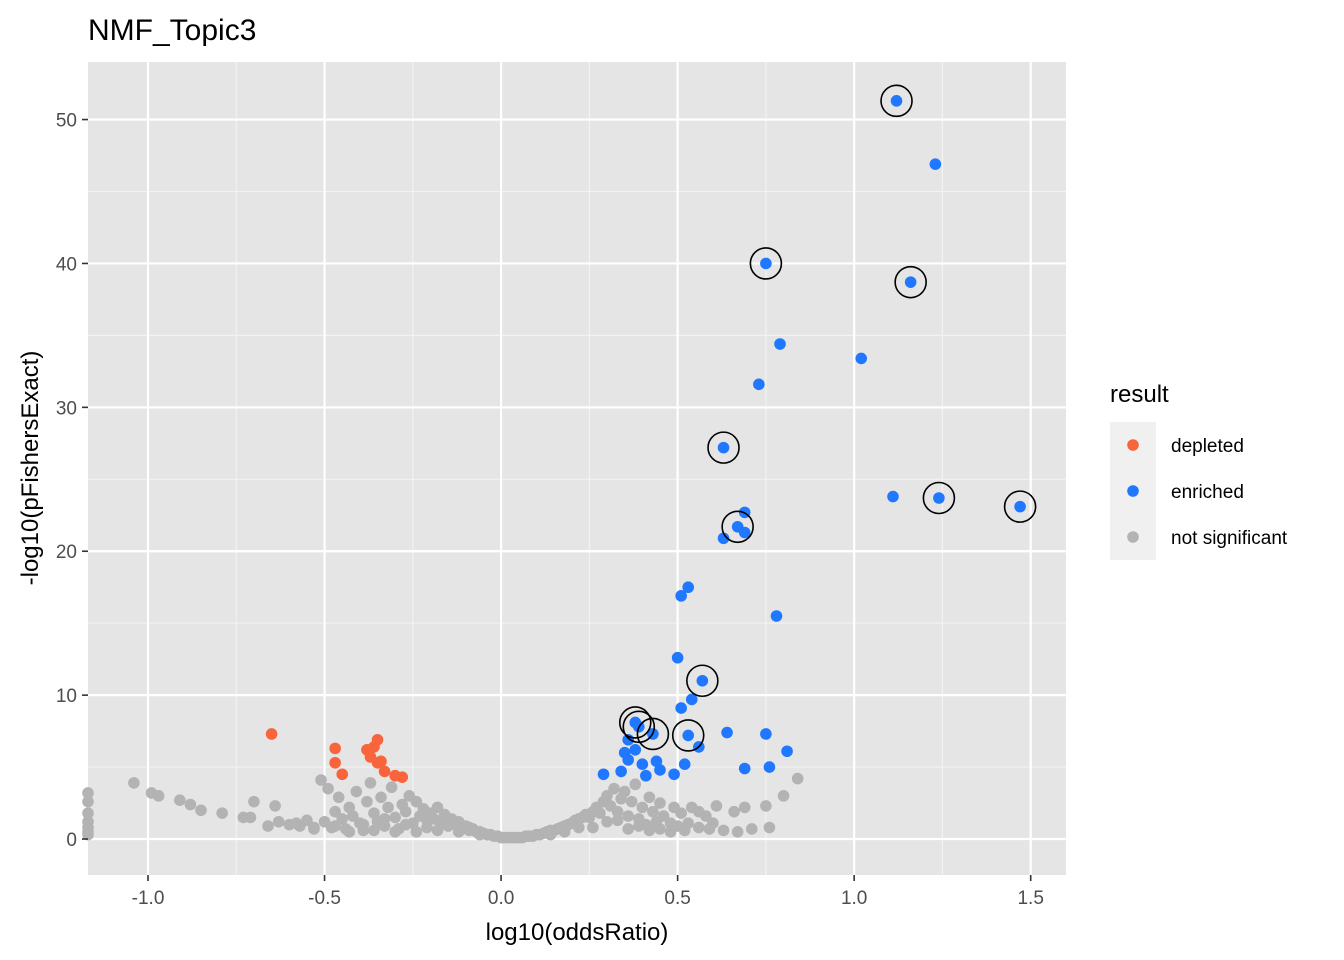 The height and width of the screenshot is (960, 1344). I want to click on legend-label: enriched, so click(1207, 492).